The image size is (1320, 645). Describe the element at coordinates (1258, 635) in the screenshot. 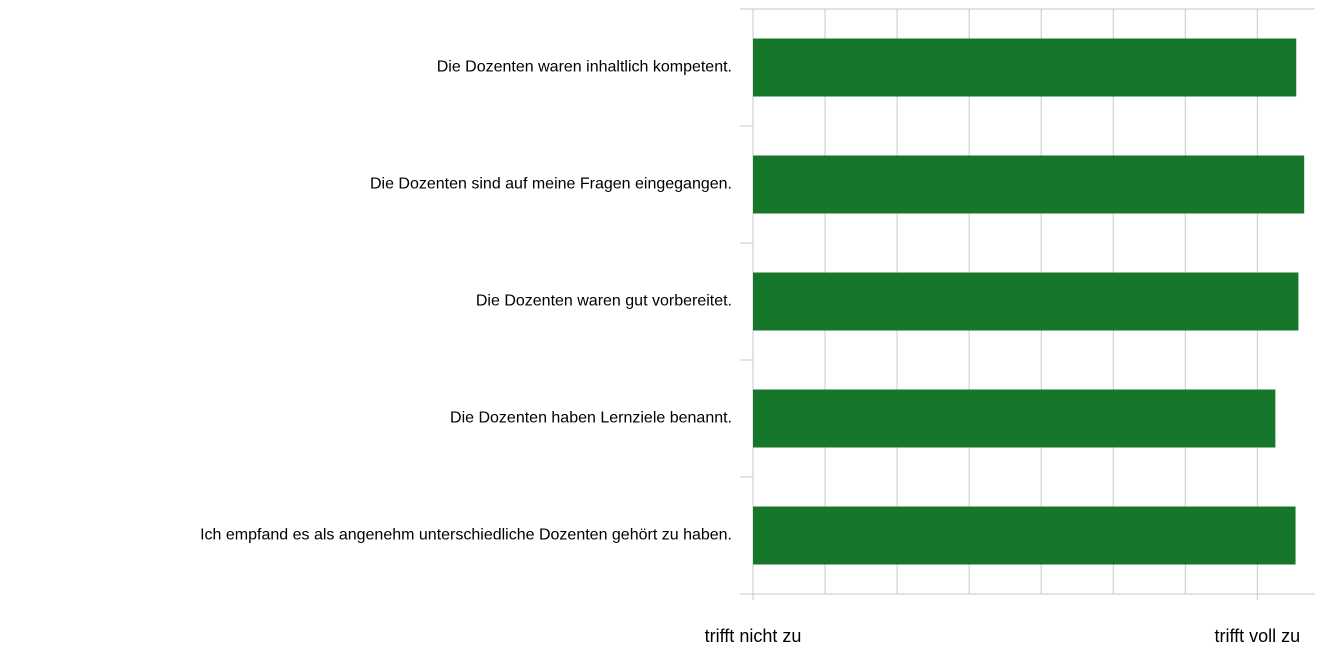

I see `x-tick-label: trifft voll zu` at that location.